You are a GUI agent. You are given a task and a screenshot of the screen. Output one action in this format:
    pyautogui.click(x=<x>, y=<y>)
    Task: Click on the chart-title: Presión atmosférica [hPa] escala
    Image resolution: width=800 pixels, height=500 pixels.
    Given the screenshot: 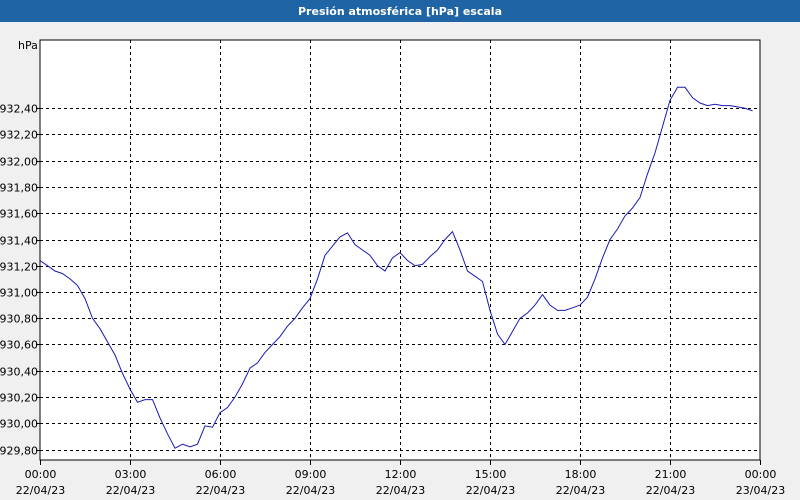 What is the action you would take?
    pyautogui.click(x=400, y=11)
    